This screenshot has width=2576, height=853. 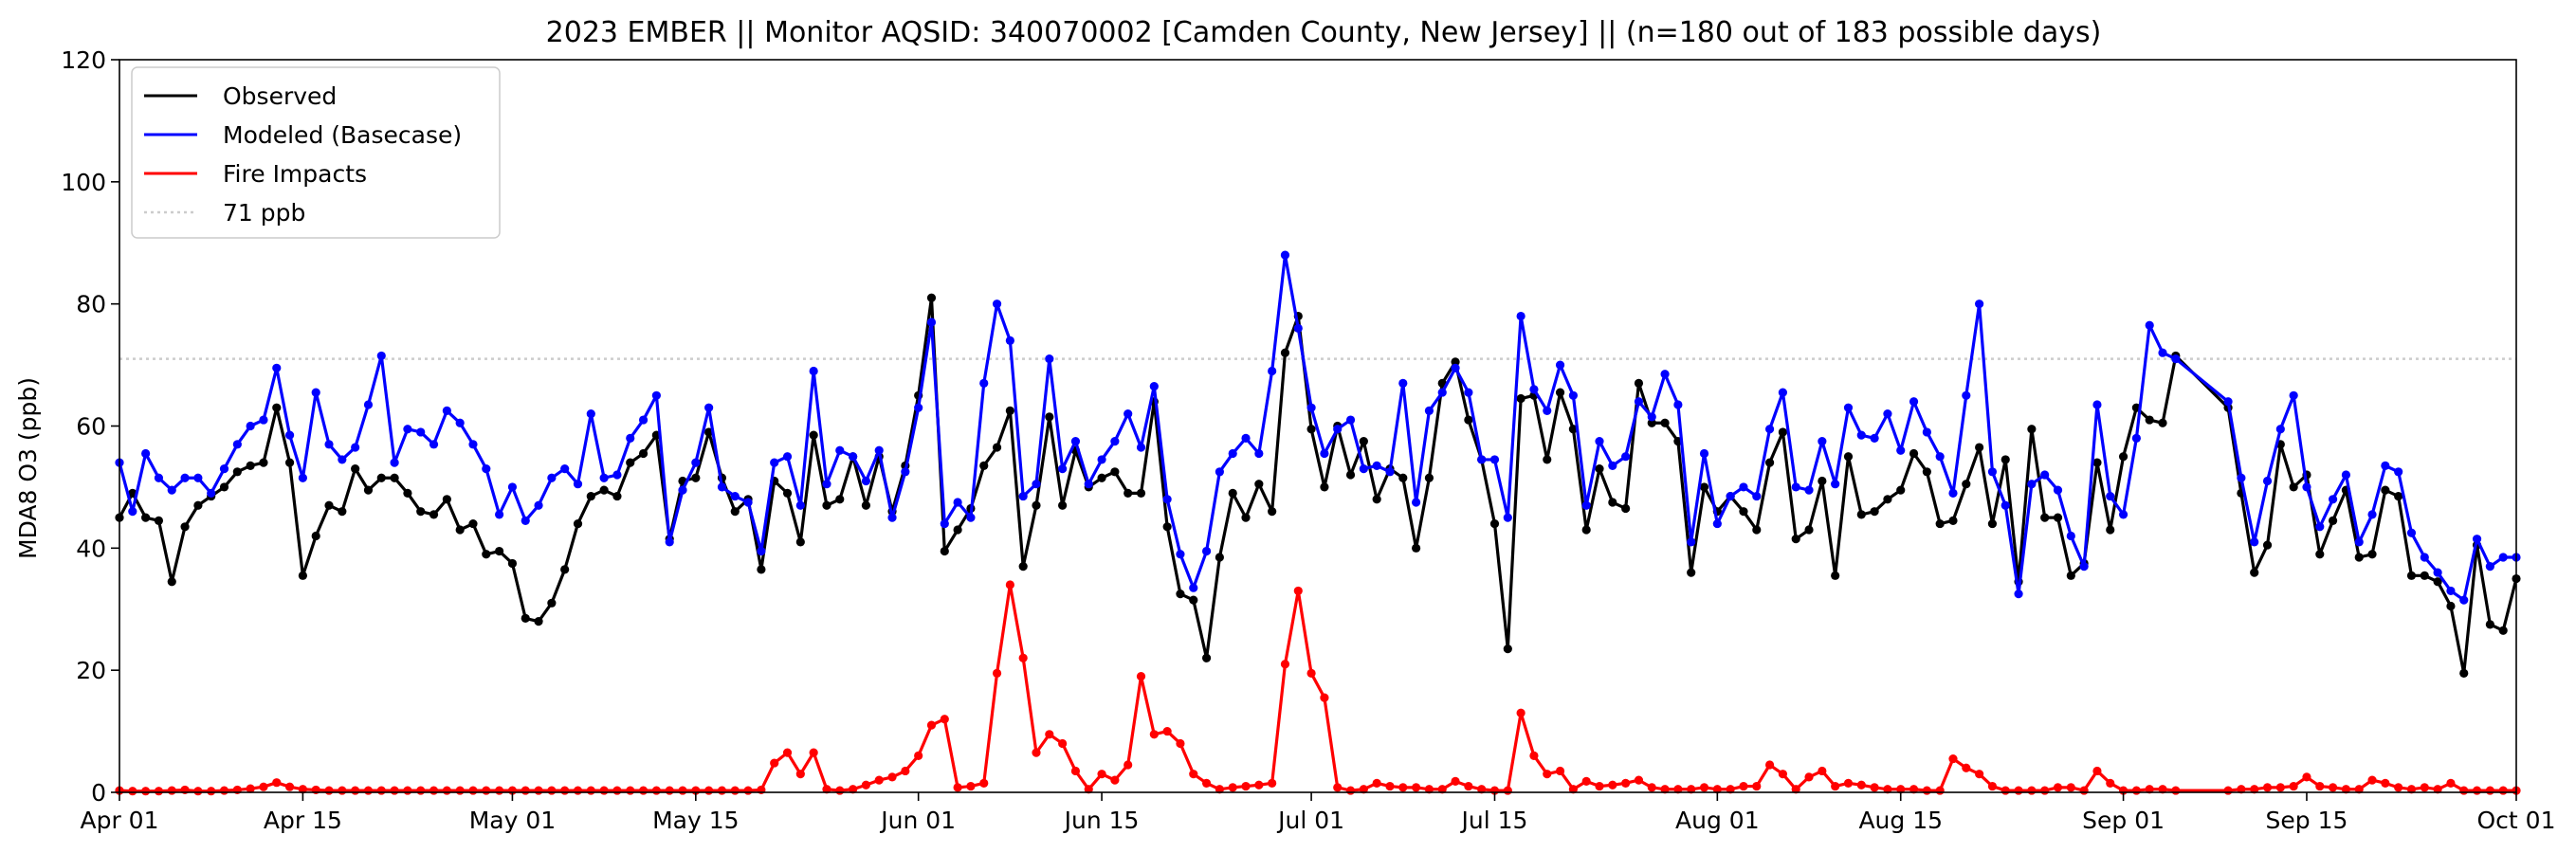 What do you see at coordinates (1101, 820) in the screenshot?
I see `x-tick-label: Jun 15` at bounding box center [1101, 820].